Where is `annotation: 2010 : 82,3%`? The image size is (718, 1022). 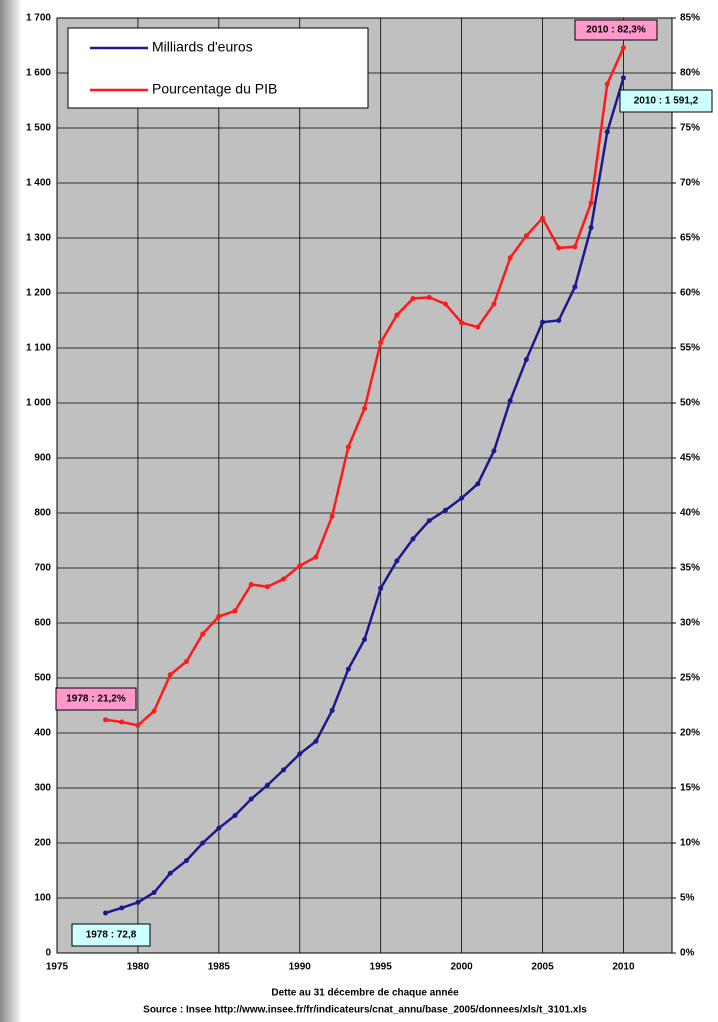 annotation: 2010 : 82,3% is located at coordinates (616, 30).